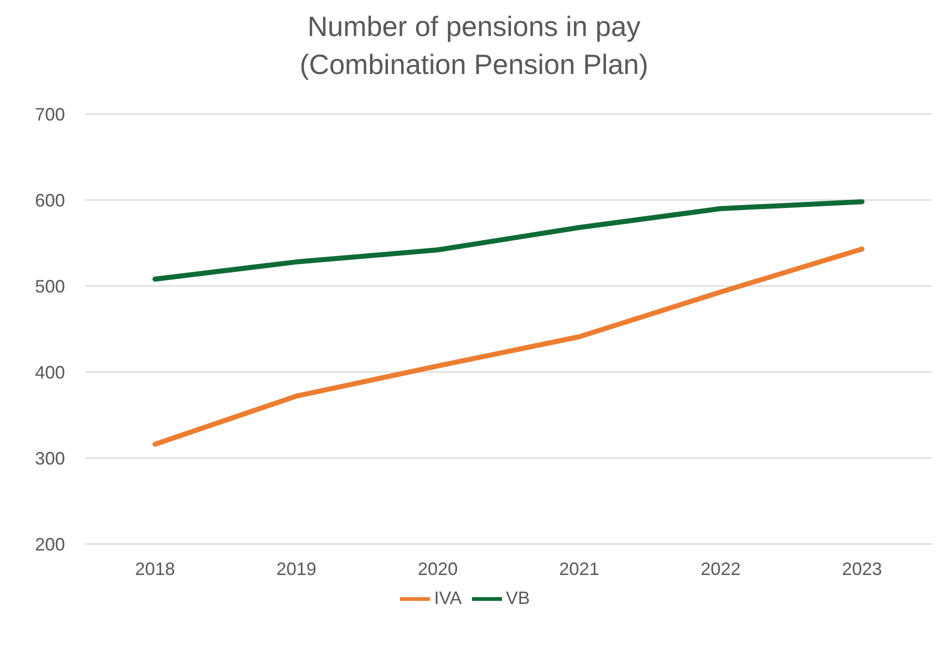 The height and width of the screenshot is (647, 948). Describe the element at coordinates (49, 458) in the screenshot. I see `y-tick-label: 300` at that location.